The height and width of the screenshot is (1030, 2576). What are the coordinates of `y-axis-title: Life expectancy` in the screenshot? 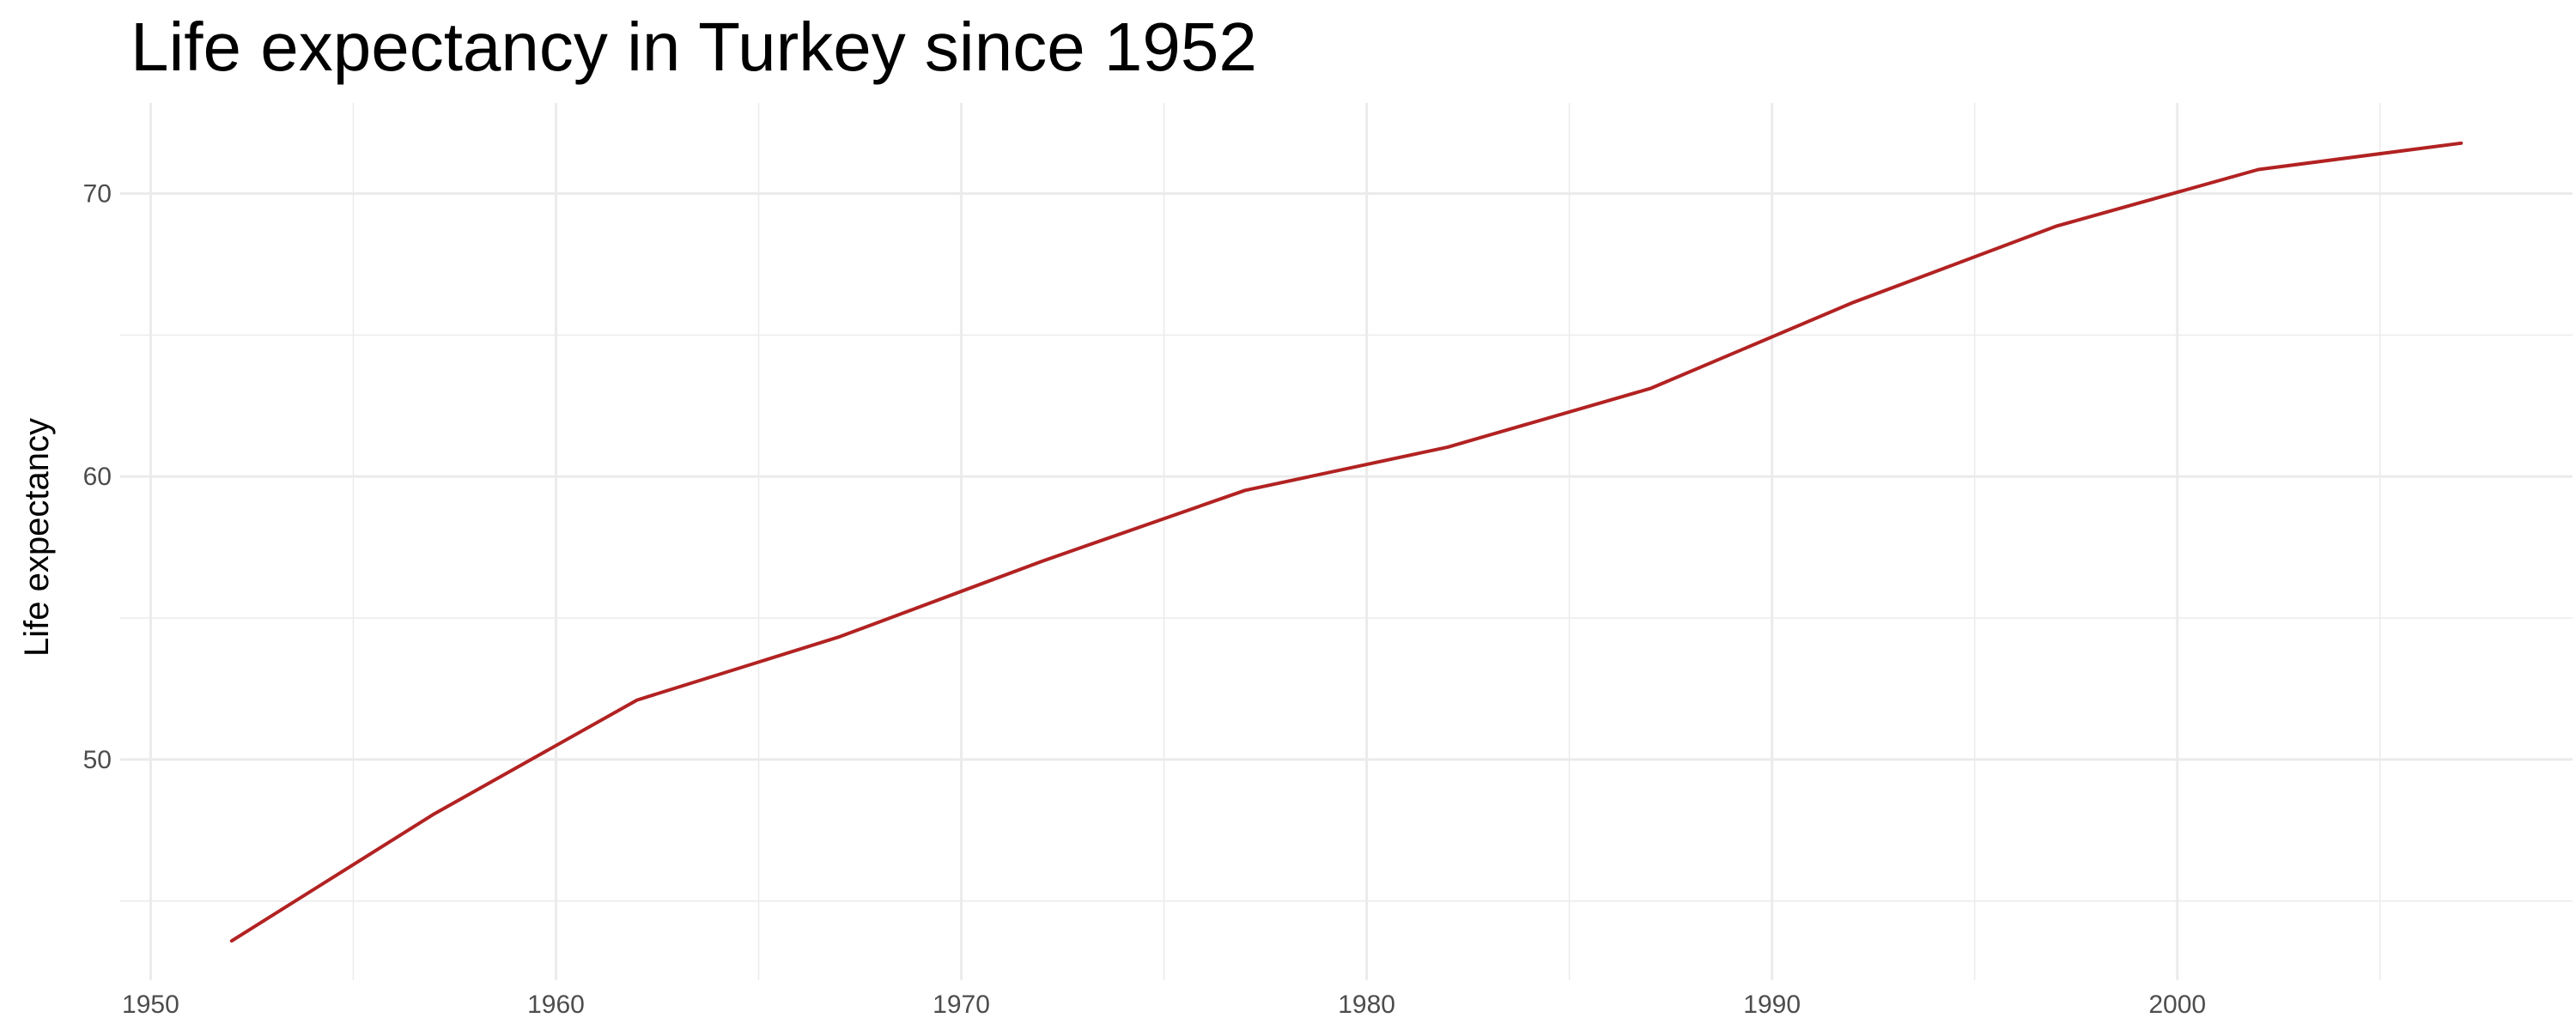 It's located at (37, 537).